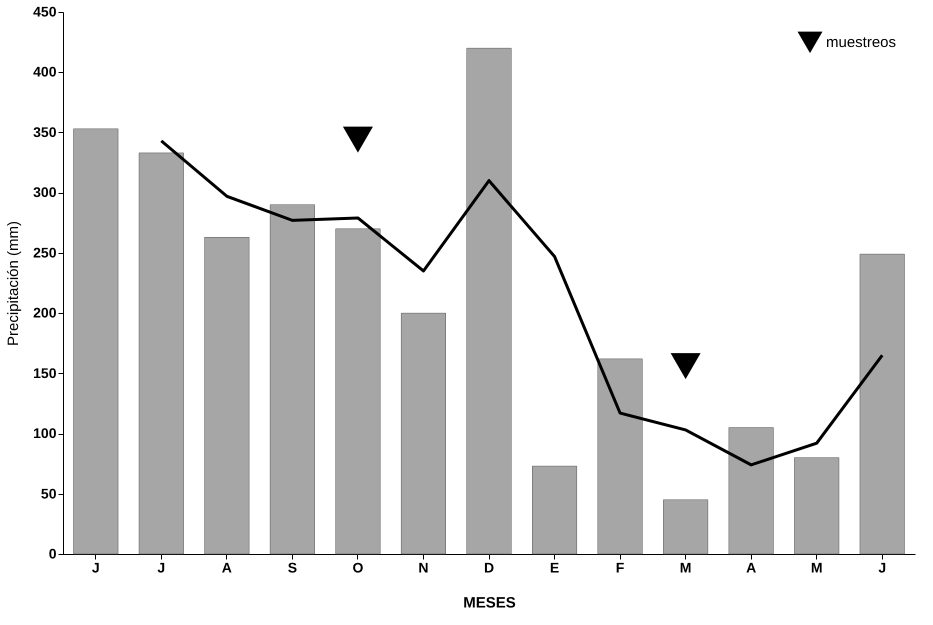 This screenshot has width=933, height=625. What do you see at coordinates (52, 554) in the screenshot?
I see `y-tick-label: 0` at bounding box center [52, 554].